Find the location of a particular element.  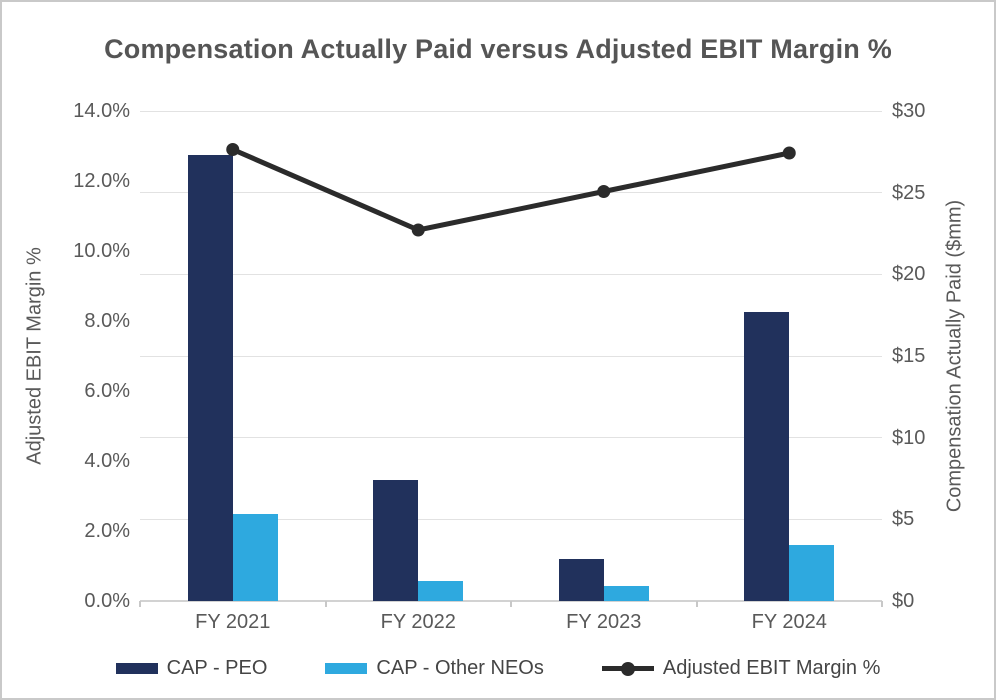

left-axis-title: Adjusted EBIT Margin % is located at coordinates (34, 356).